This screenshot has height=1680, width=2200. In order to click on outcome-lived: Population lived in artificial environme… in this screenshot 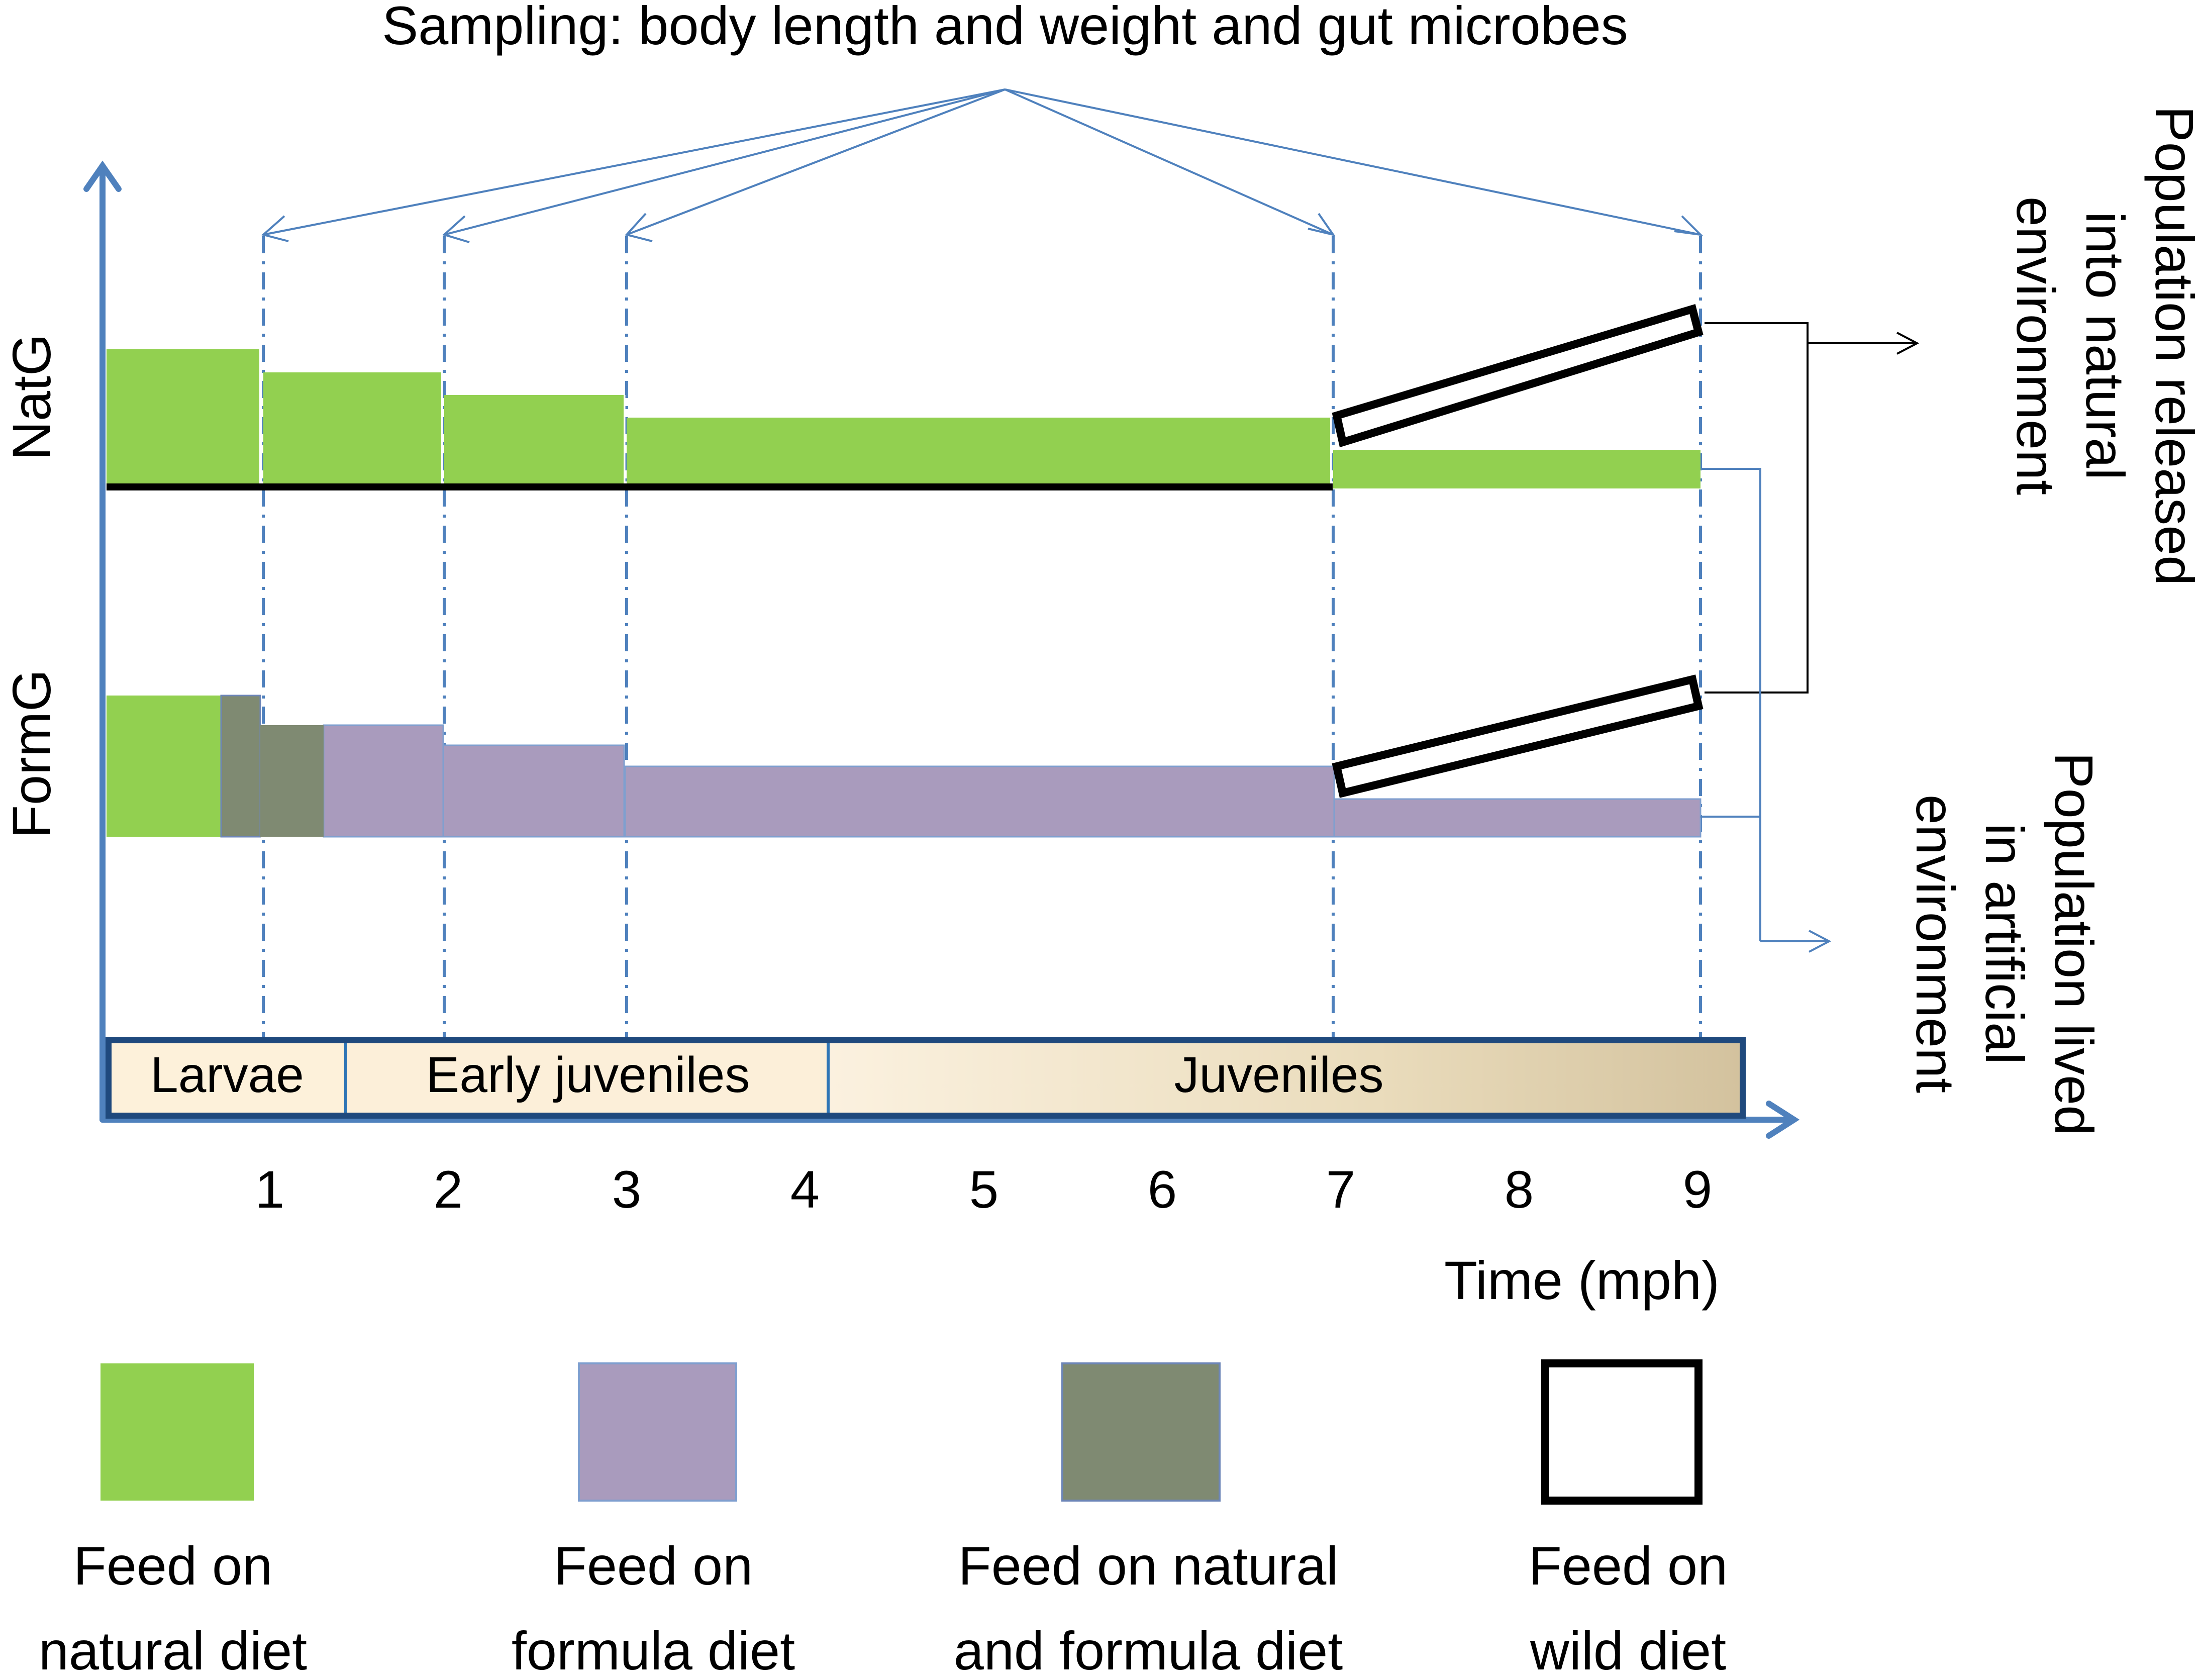, I will do `click(2005, 944)`.